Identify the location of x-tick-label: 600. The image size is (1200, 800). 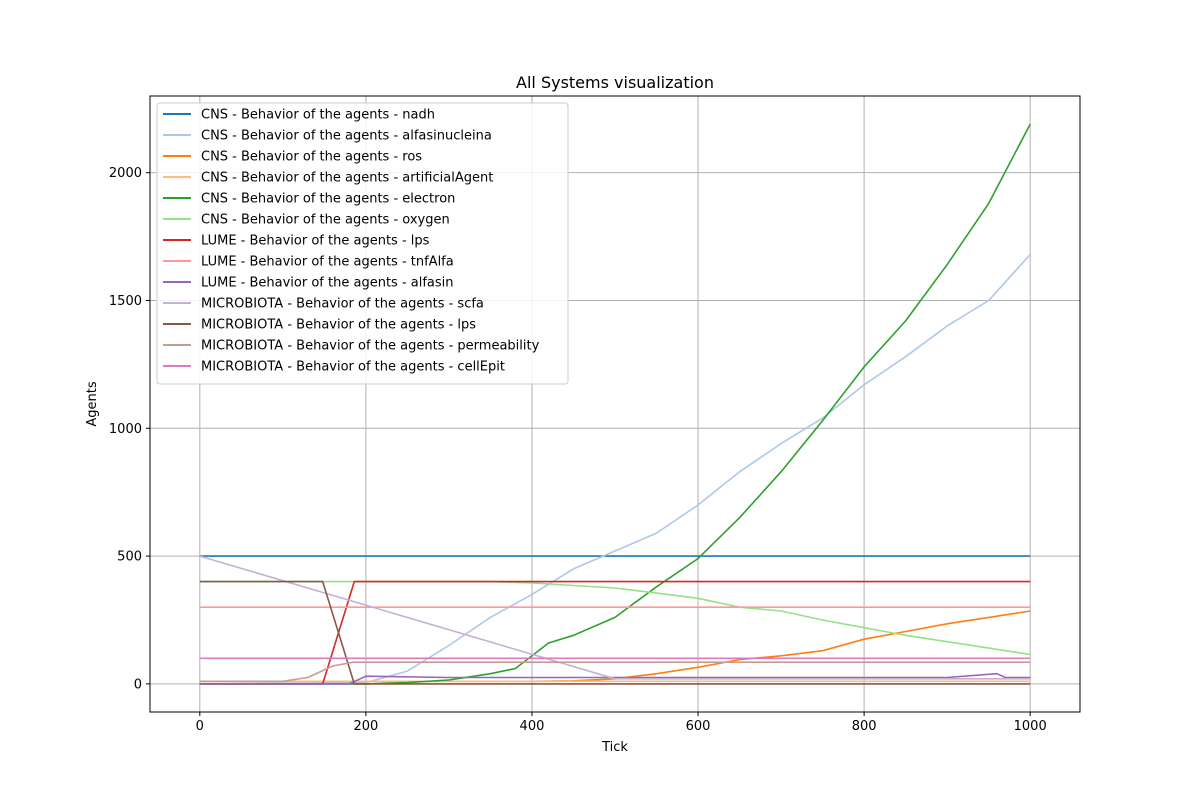
(698, 726).